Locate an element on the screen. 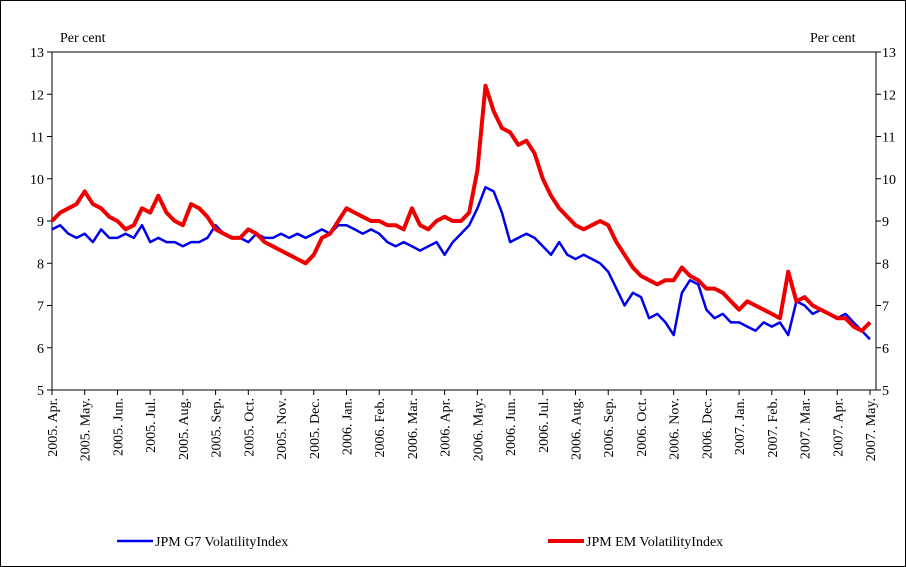  x-tick-label: 2006. Jul. is located at coordinates (544, 425).